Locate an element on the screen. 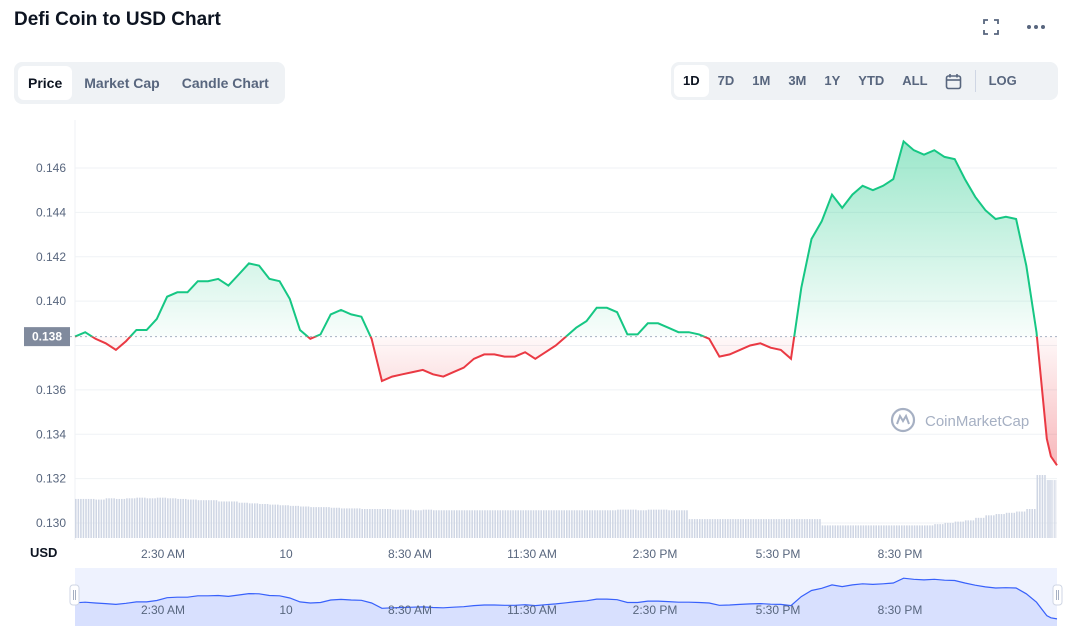  x-tick-label: 10 is located at coordinates (286, 554).